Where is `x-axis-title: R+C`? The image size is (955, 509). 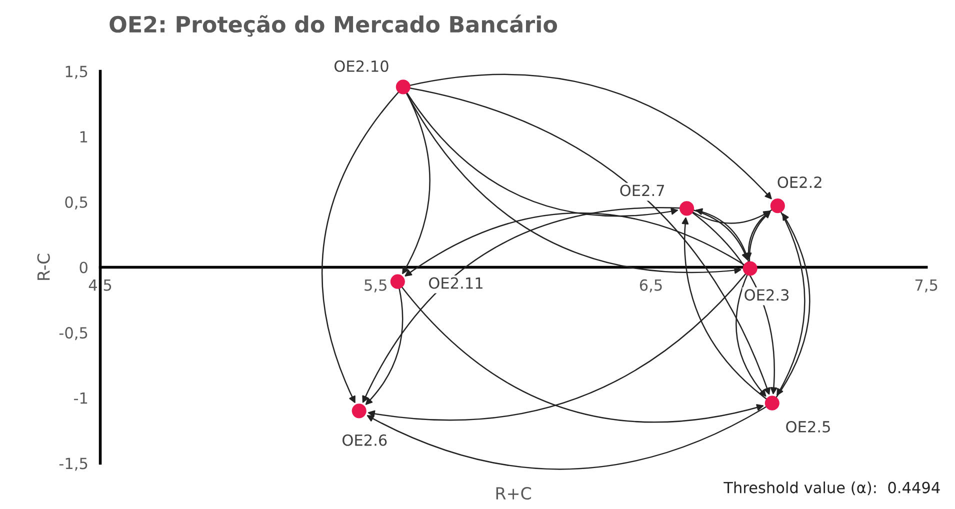 x-axis-title: R+C is located at coordinates (513, 493).